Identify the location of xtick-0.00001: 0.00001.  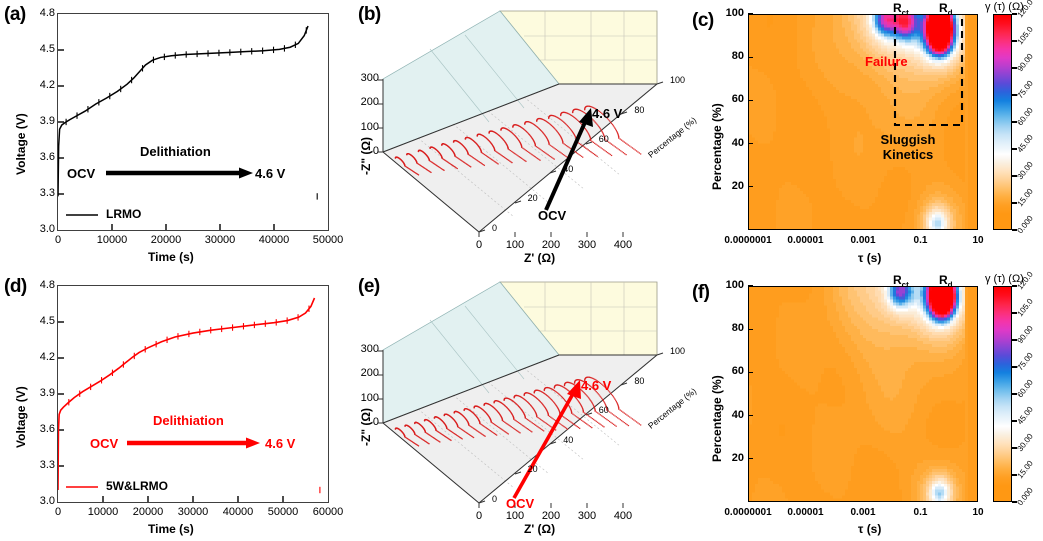
(805, 240).